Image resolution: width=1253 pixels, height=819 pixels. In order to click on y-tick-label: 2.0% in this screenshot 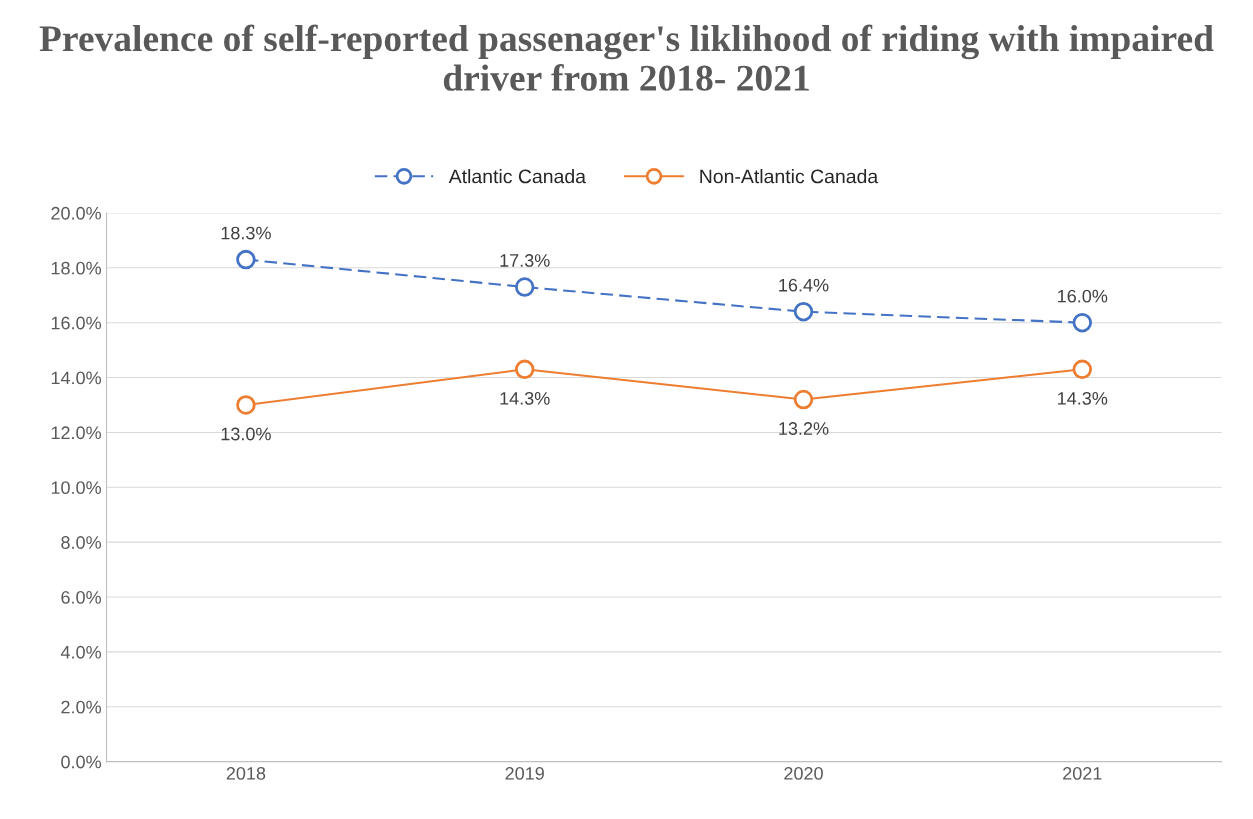, I will do `click(81, 707)`.